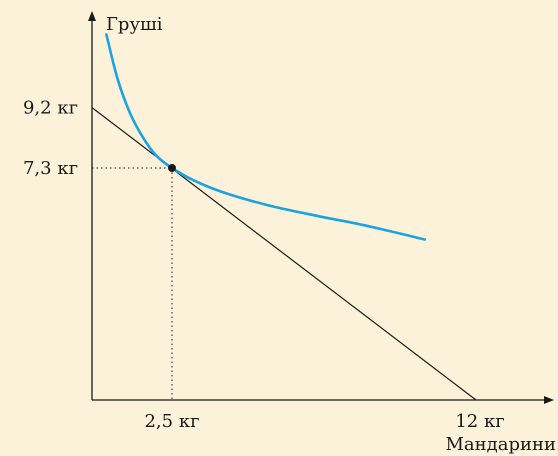 The image size is (558, 456). I want to click on y-tick-label-9-2: 9,2 кг, so click(50, 108).